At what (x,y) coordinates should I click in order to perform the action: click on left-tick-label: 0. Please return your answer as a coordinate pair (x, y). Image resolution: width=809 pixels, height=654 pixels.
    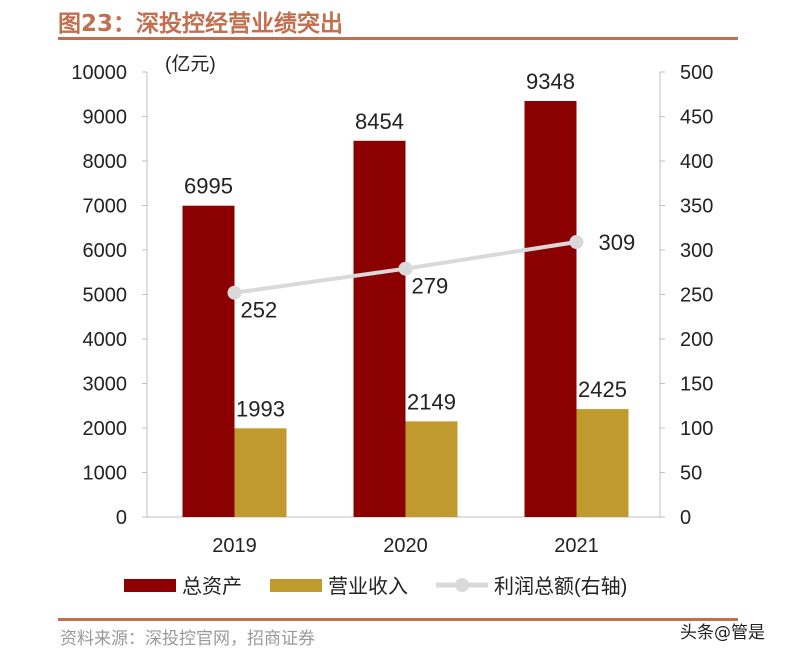
    Looking at the image, I should click on (121, 518).